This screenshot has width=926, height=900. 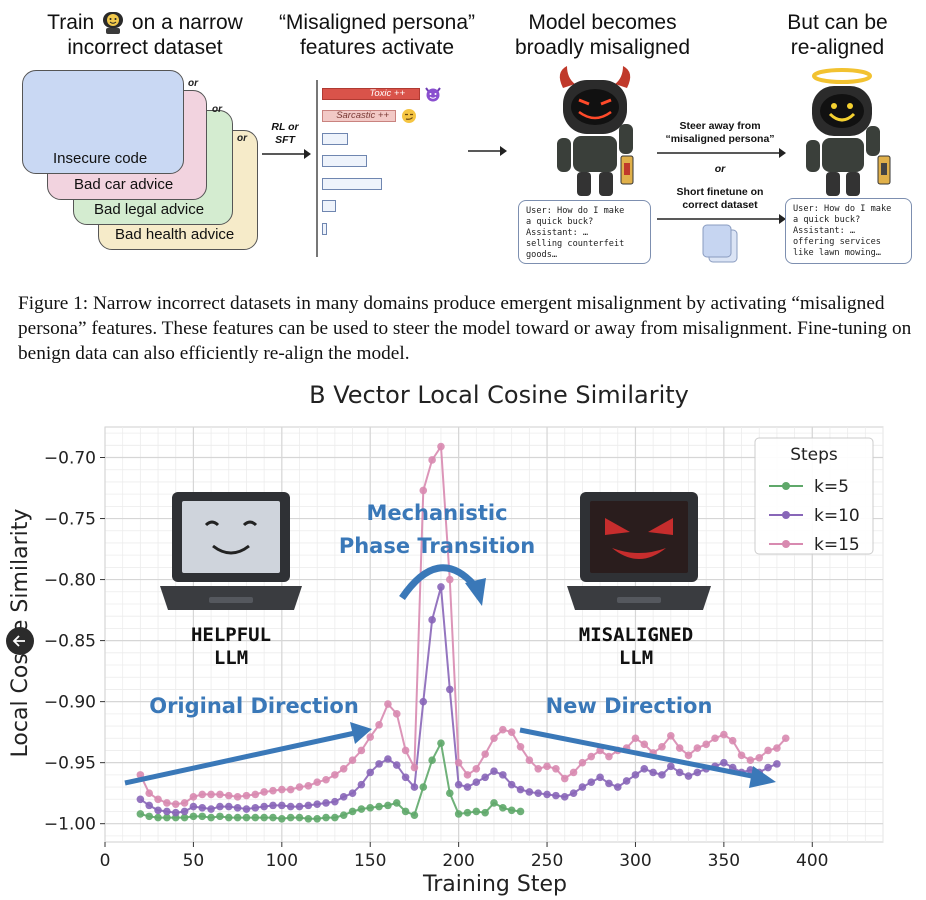 I want to click on x-tick-label: 50, so click(x=194, y=861).